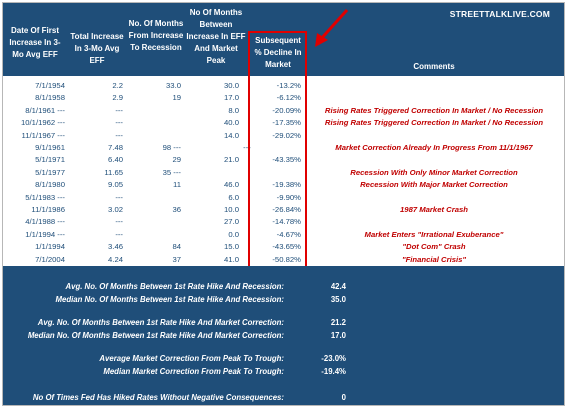 The width and height of the screenshot is (567, 408). Describe the element at coordinates (115, 147) in the screenshot. I see `cell-inc: 7.48` at that location.